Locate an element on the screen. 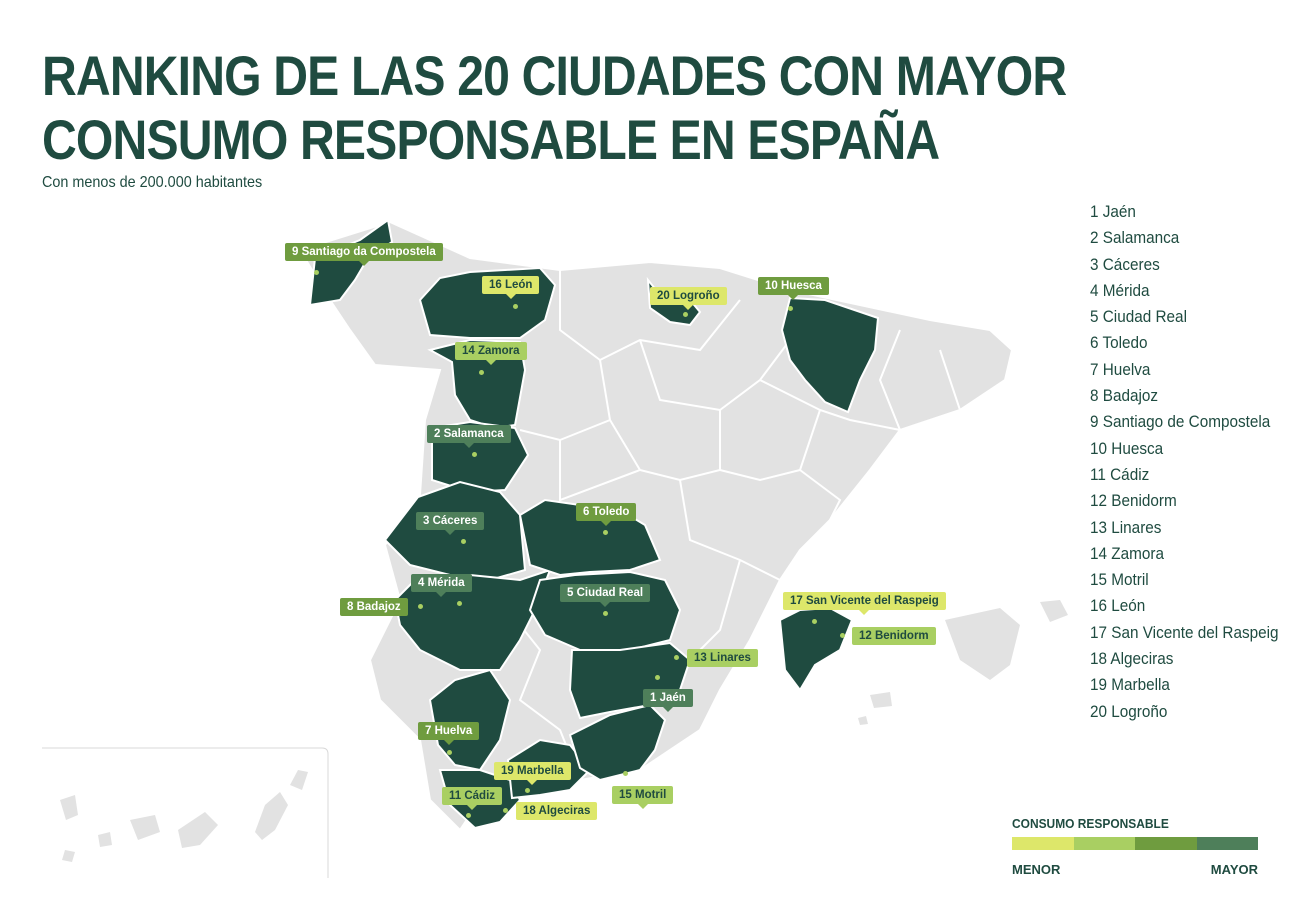 This screenshot has width=1300, height=919. ranking-item: 2 Salamanca is located at coordinates (1135, 238).